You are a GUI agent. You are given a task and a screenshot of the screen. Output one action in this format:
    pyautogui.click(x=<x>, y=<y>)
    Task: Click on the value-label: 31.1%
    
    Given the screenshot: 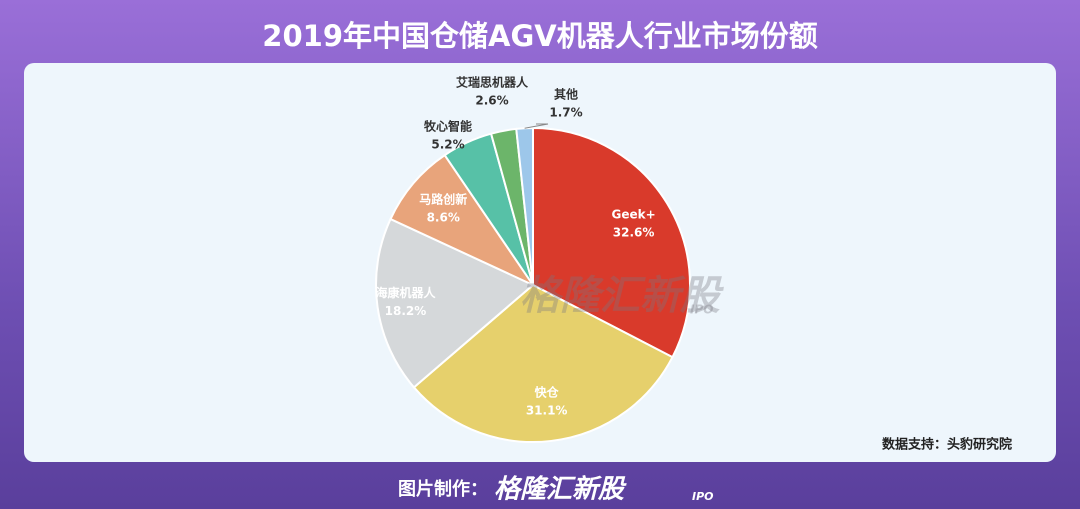 What is the action you would take?
    pyautogui.click(x=547, y=410)
    